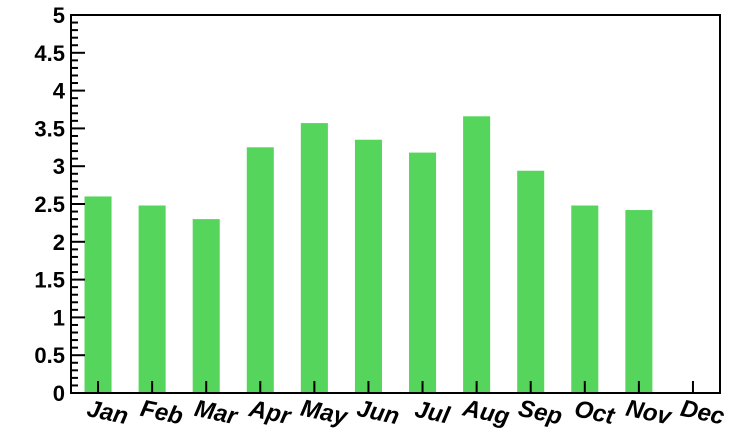  What do you see at coordinates (639, 301) in the screenshot?
I see `bar-nov` at bounding box center [639, 301].